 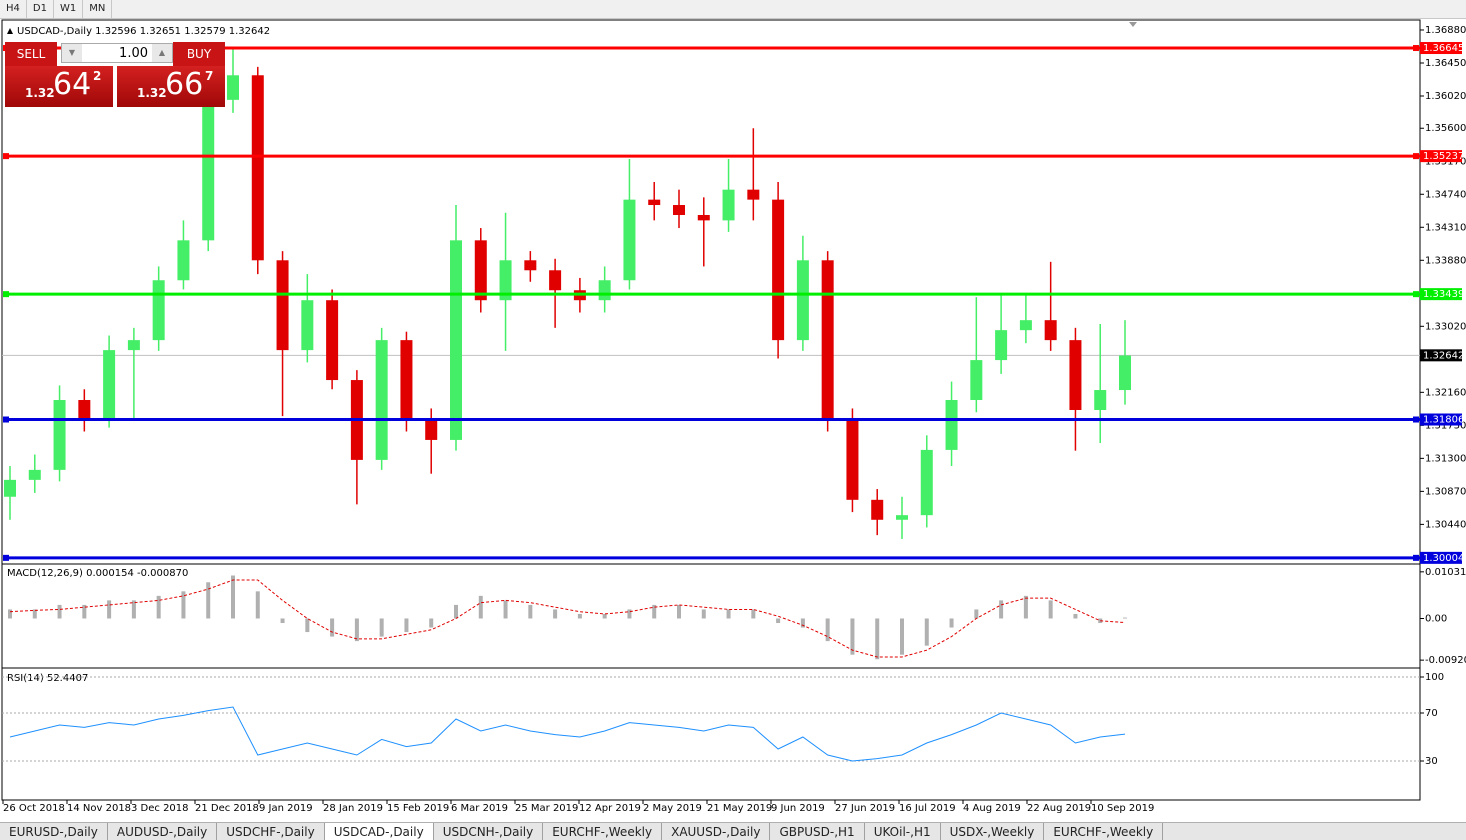 What do you see at coordinates (865, 808) in the screenshot?
I see `x-tick-label: 27 Jun 2019` at bounding box center [865, 808].